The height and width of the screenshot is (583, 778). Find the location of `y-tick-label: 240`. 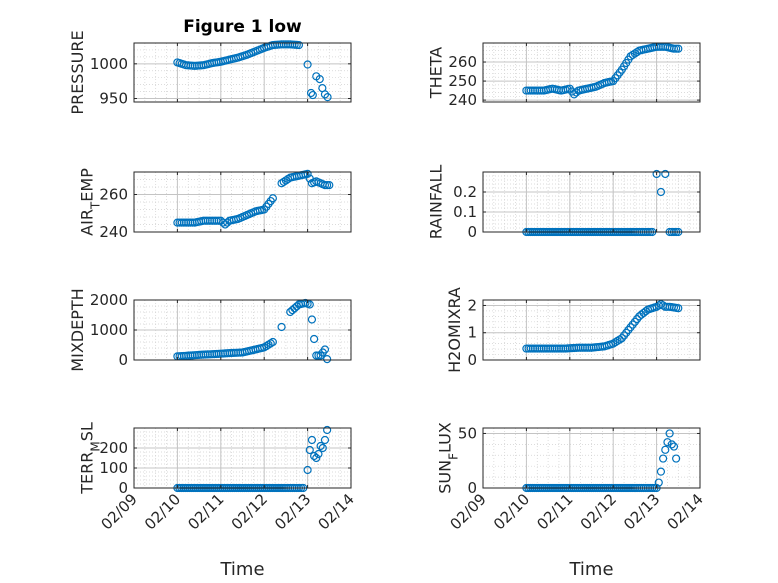

y-tick-label: 240 is located at coordinates (462, 100).